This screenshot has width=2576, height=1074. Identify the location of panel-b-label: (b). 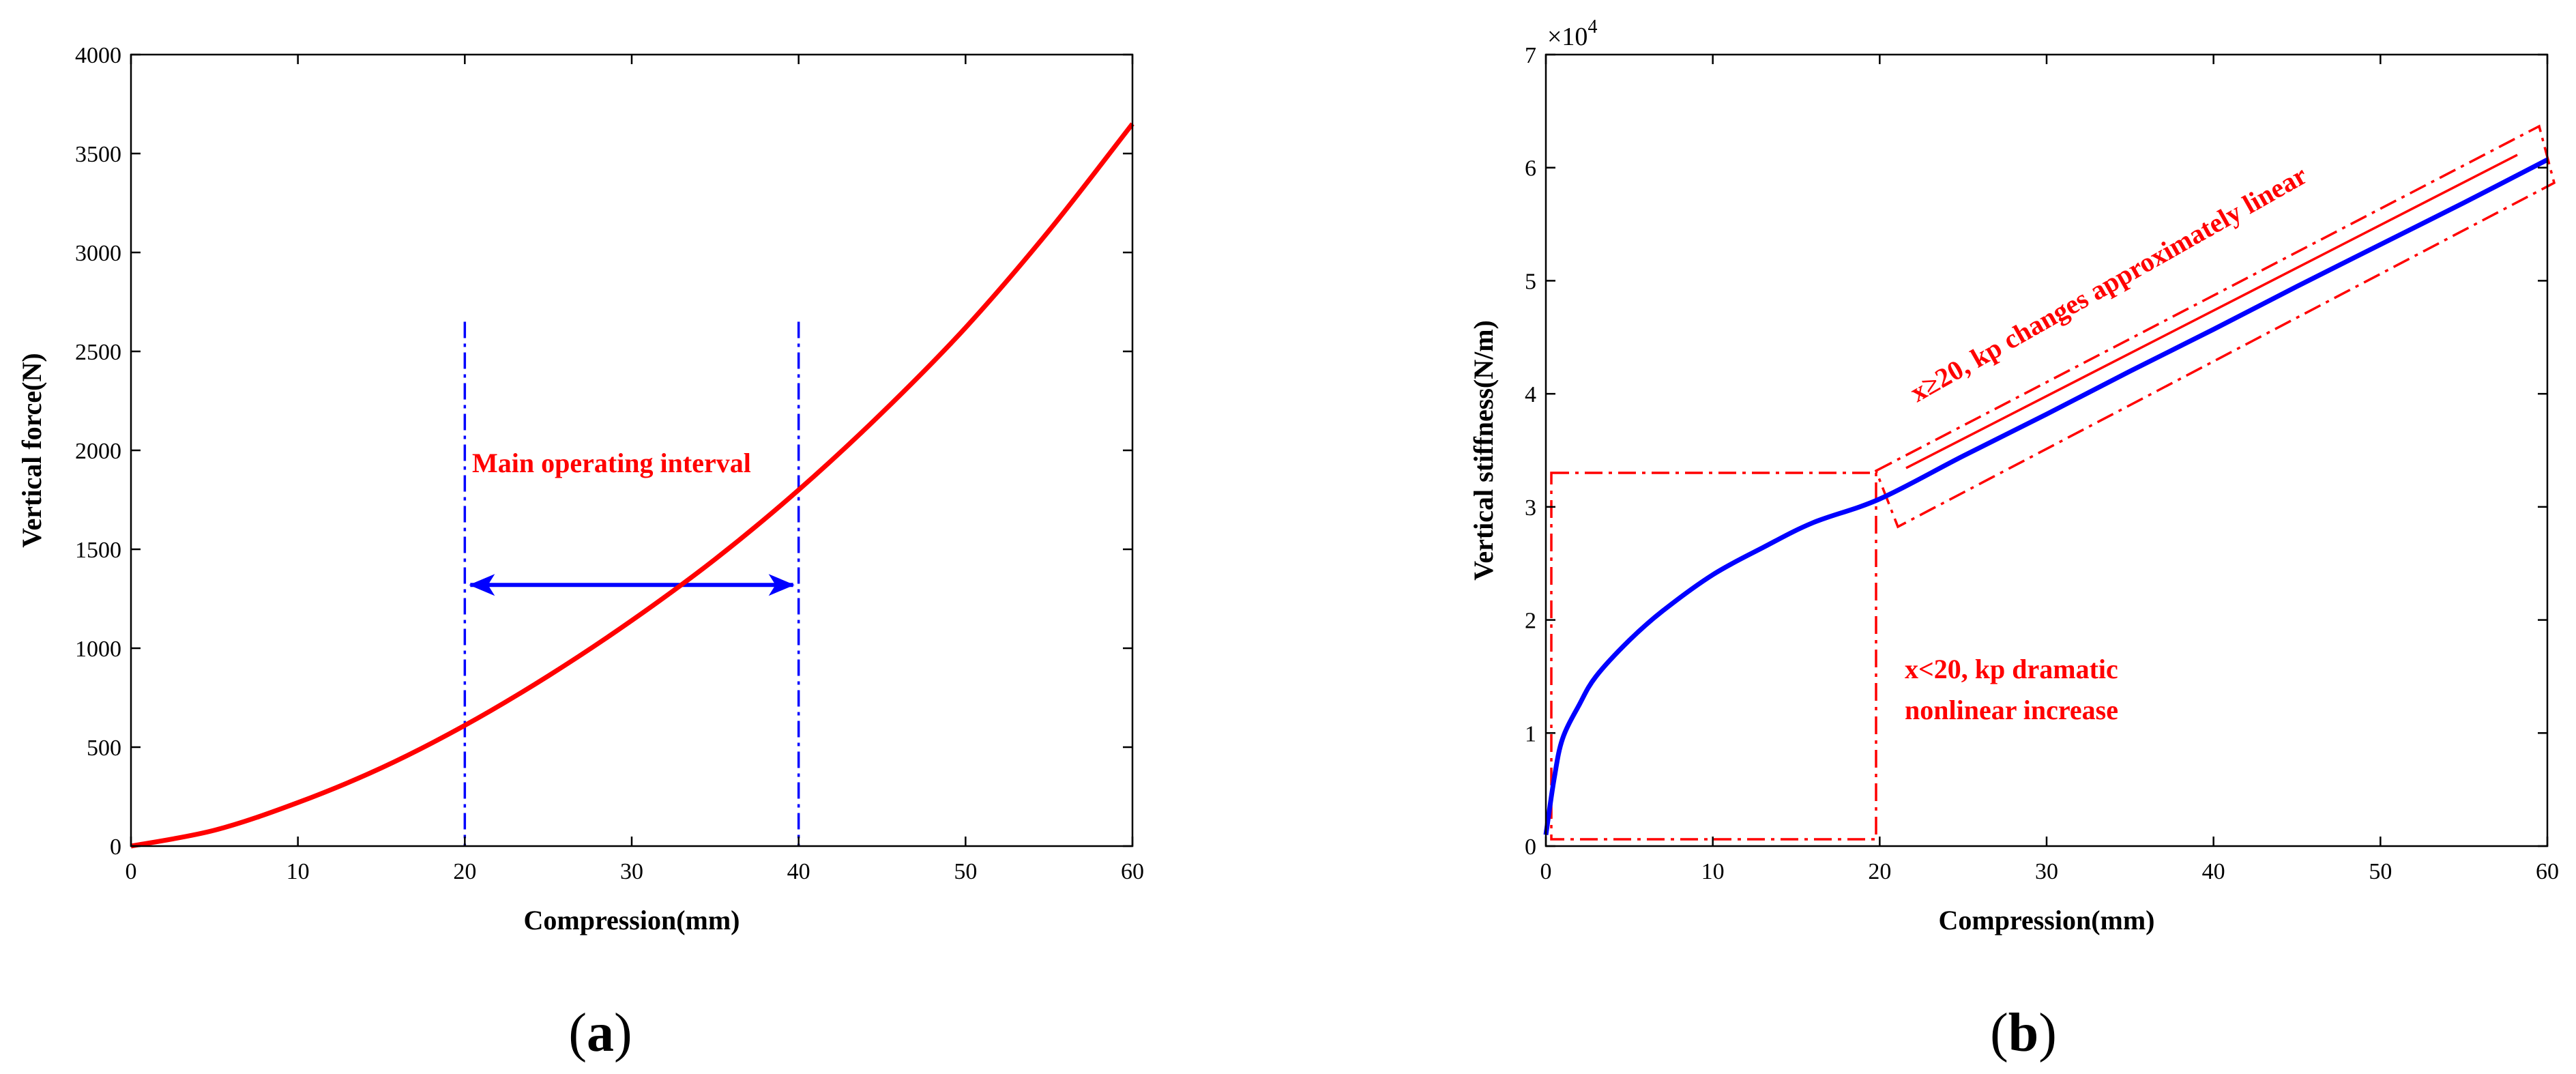
(2023, 1033).